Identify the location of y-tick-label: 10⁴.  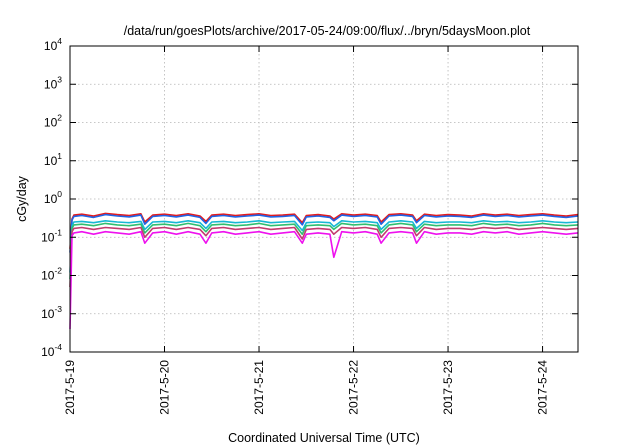
(53, 44).